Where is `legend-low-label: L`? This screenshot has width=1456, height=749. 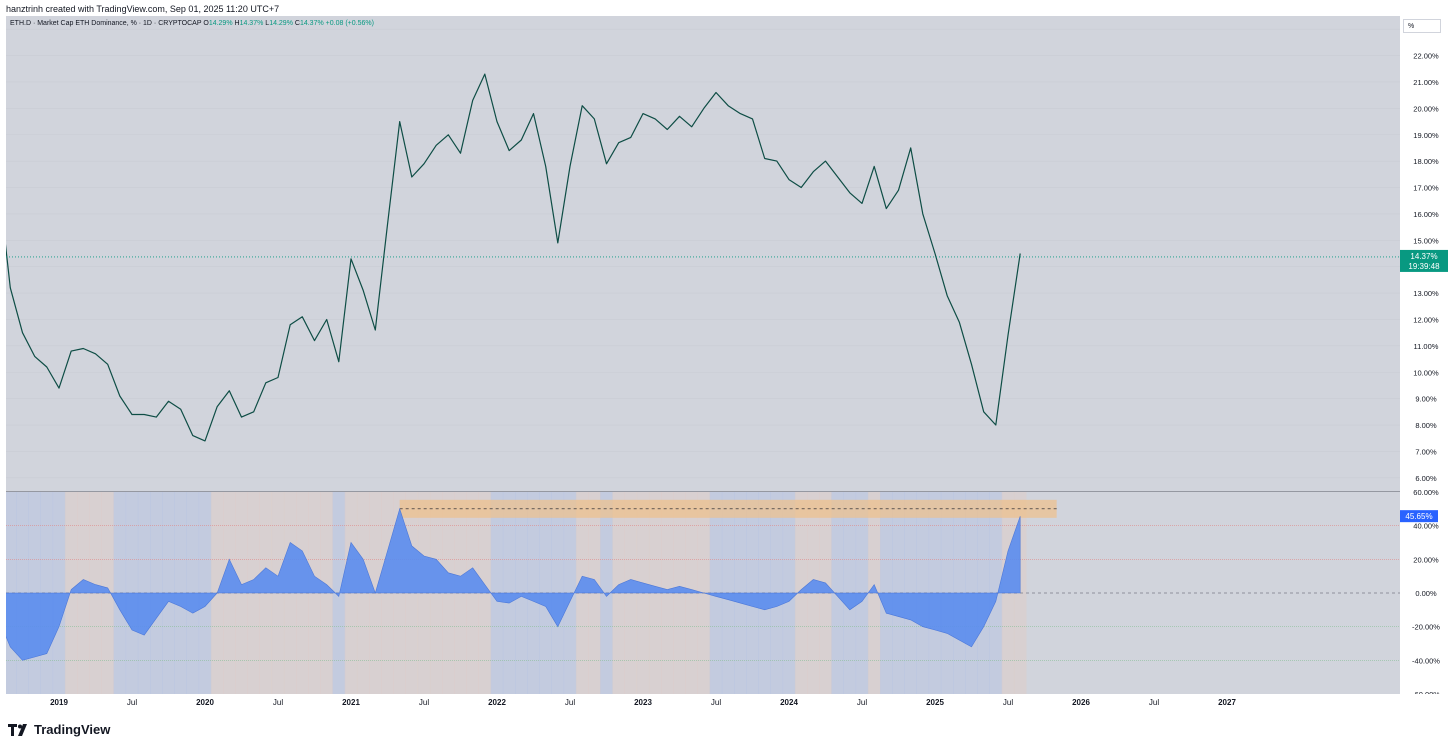 legend-low-label: L is located at coordinates (267, 23).